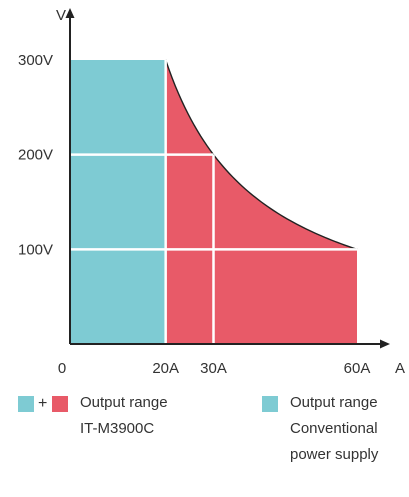 This screenshot has width=409, height=497. I want to click on x-tick-label: 20A, so click(165, 368).